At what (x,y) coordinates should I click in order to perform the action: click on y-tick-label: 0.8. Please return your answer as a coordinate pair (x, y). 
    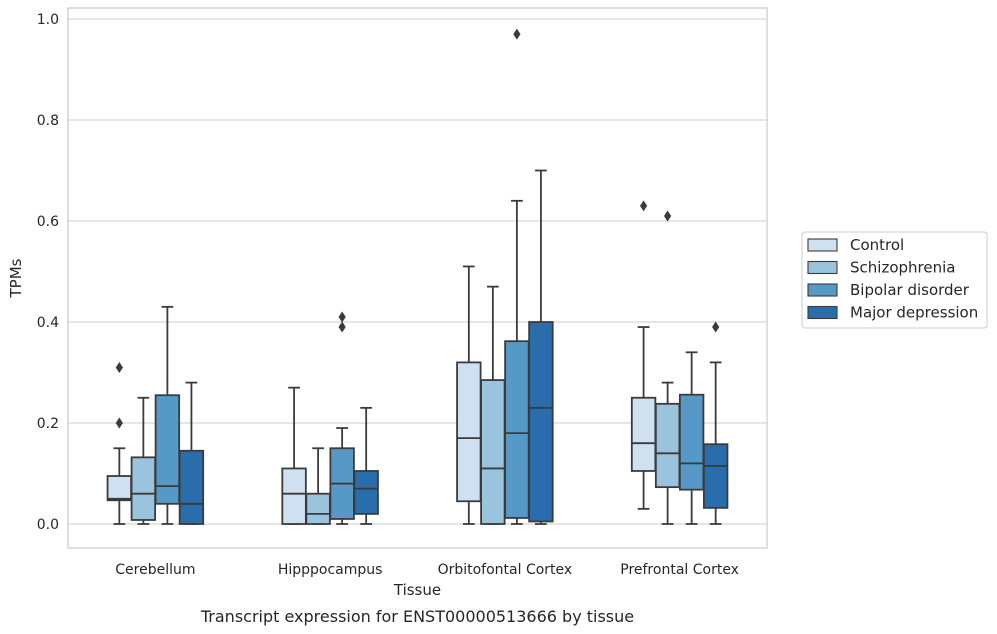
    Looking at the image, I should click on (48, 121).